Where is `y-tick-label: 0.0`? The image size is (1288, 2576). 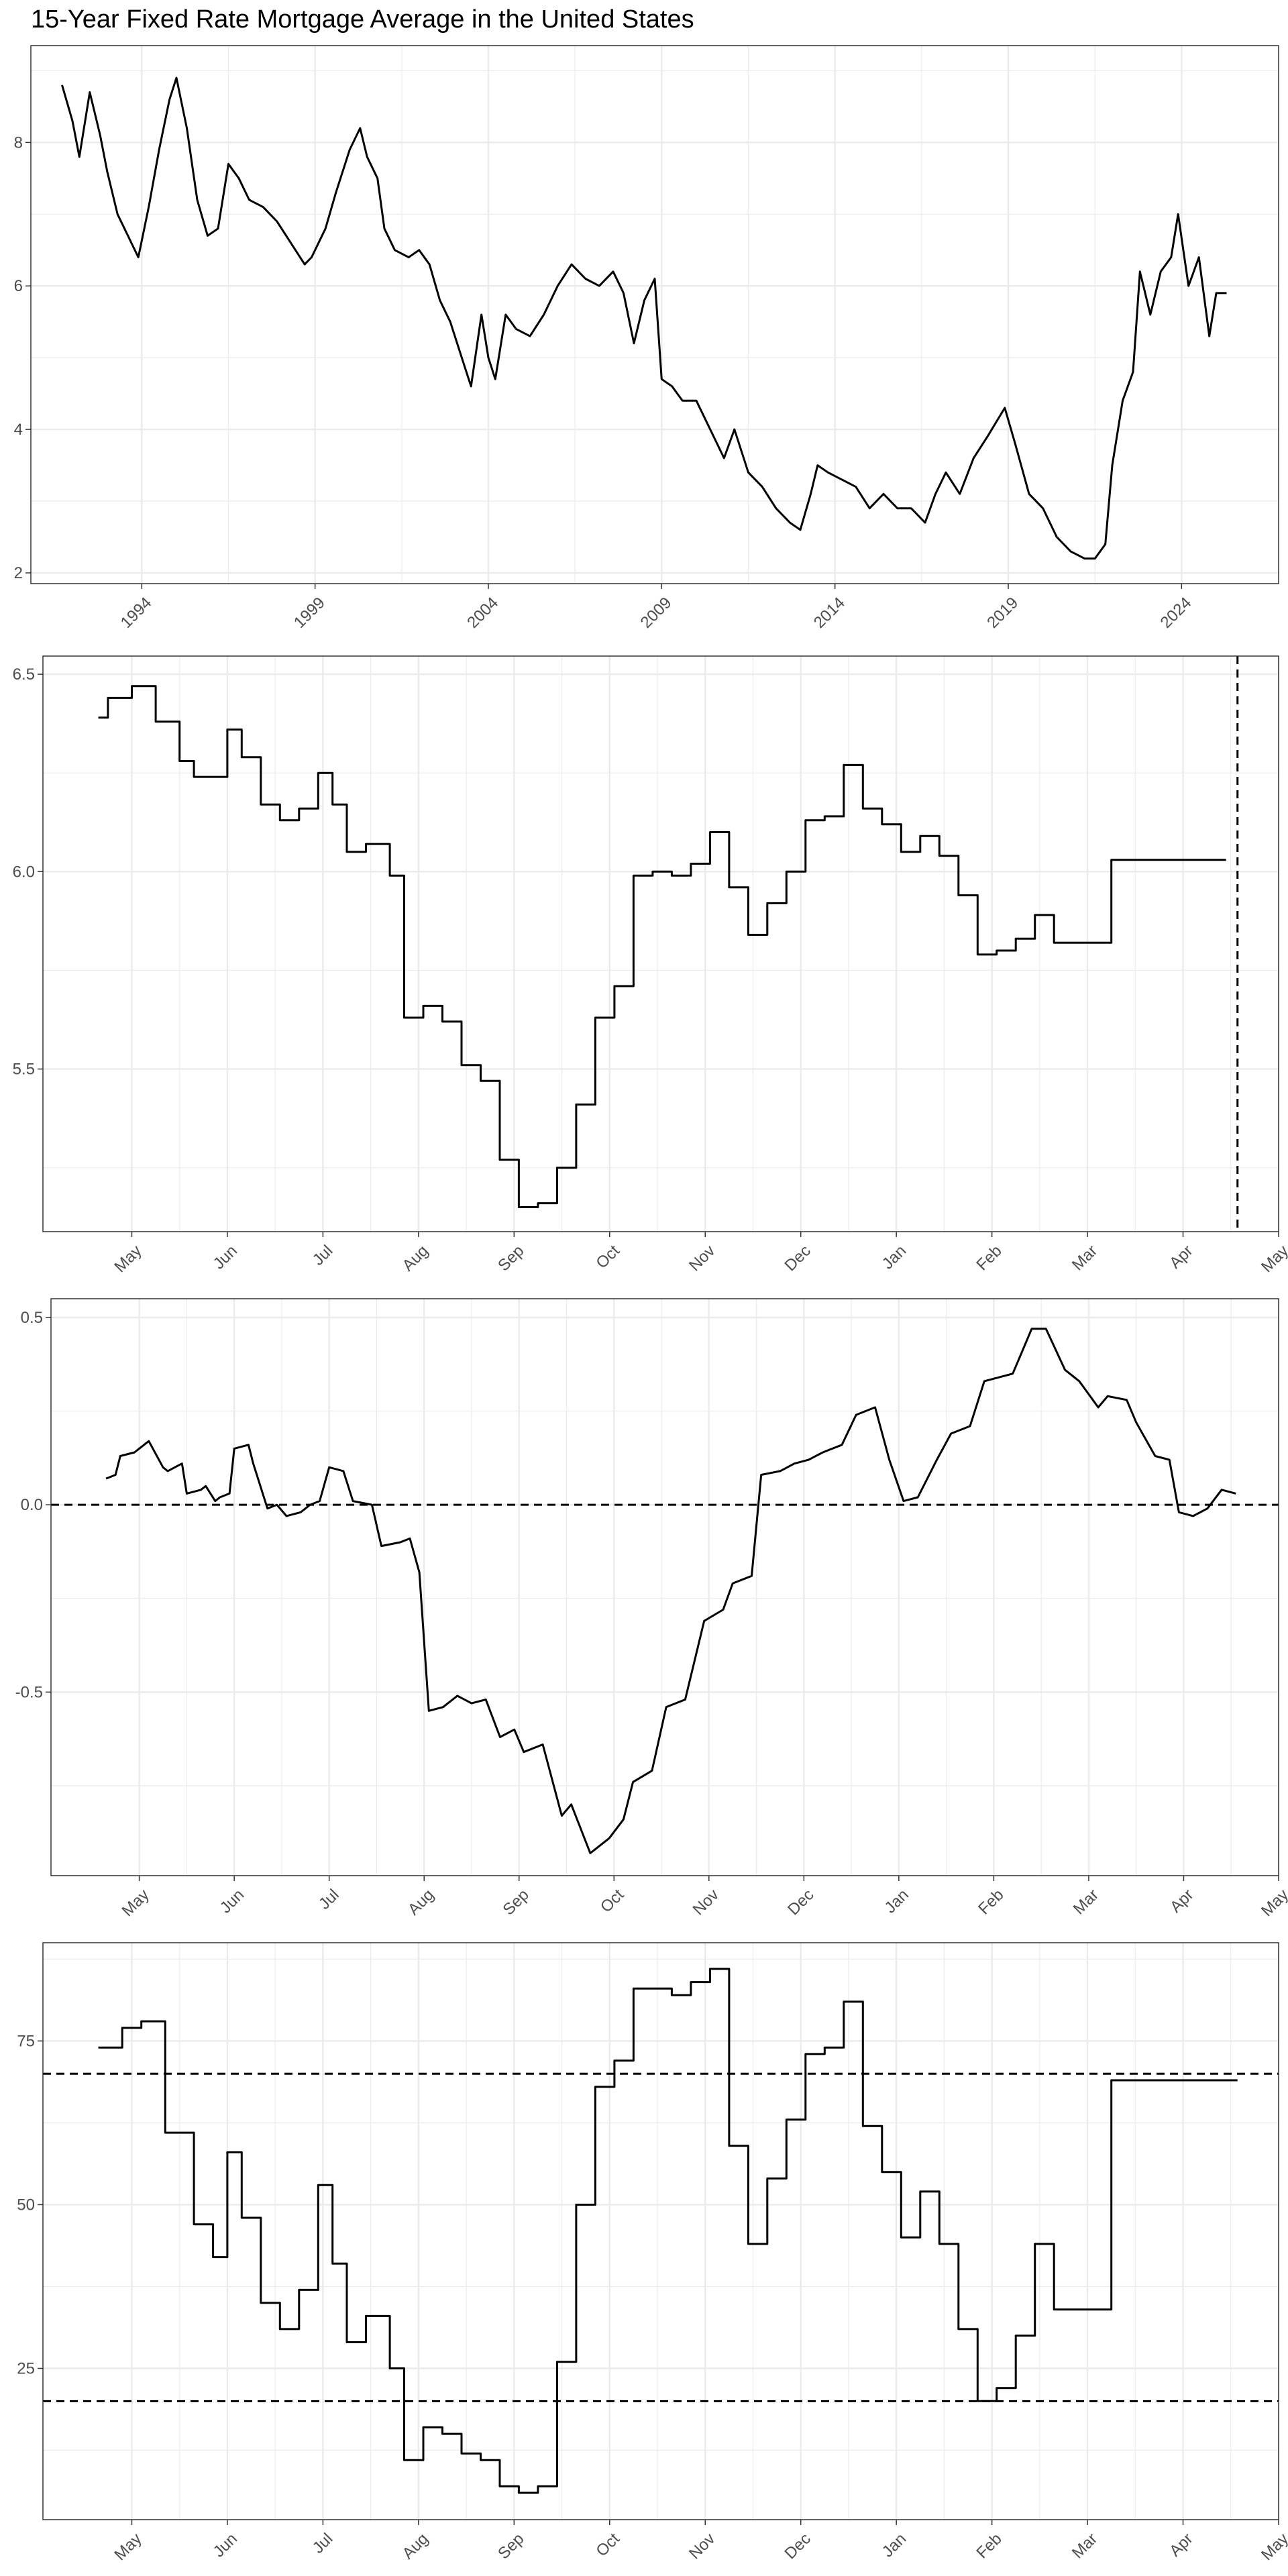
y-tick-label: 0.0 is located at coordinates (32, 1505).